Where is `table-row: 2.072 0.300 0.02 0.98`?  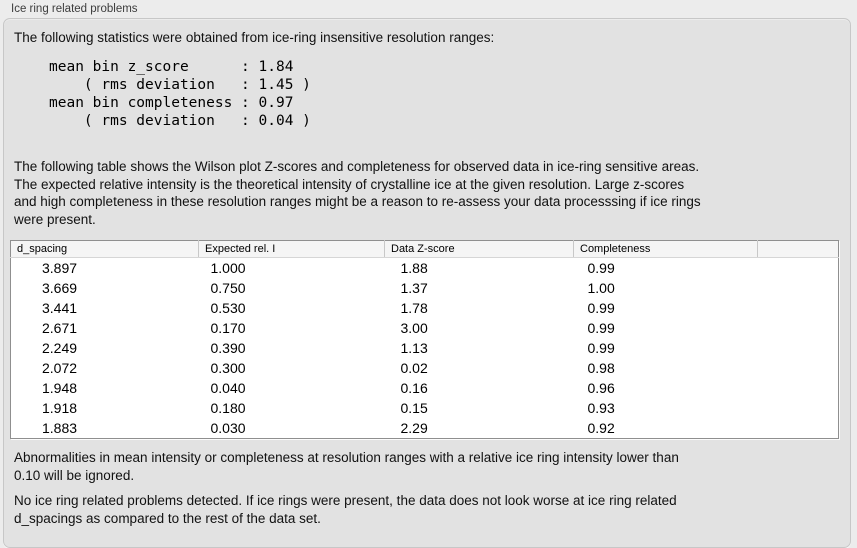
table-row: 2.072 0.300 0.02 0.98 is located at coordinates (425, 368).